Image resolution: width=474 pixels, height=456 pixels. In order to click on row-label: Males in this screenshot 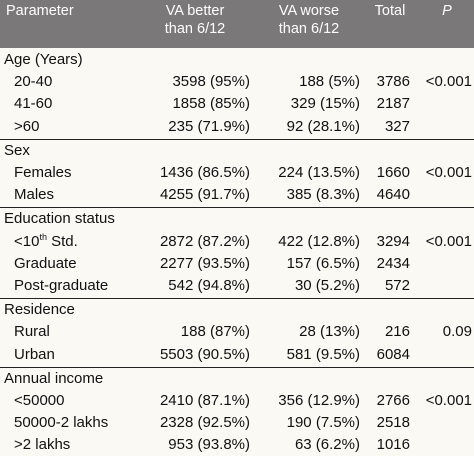, I will do `click(34, 195)`.